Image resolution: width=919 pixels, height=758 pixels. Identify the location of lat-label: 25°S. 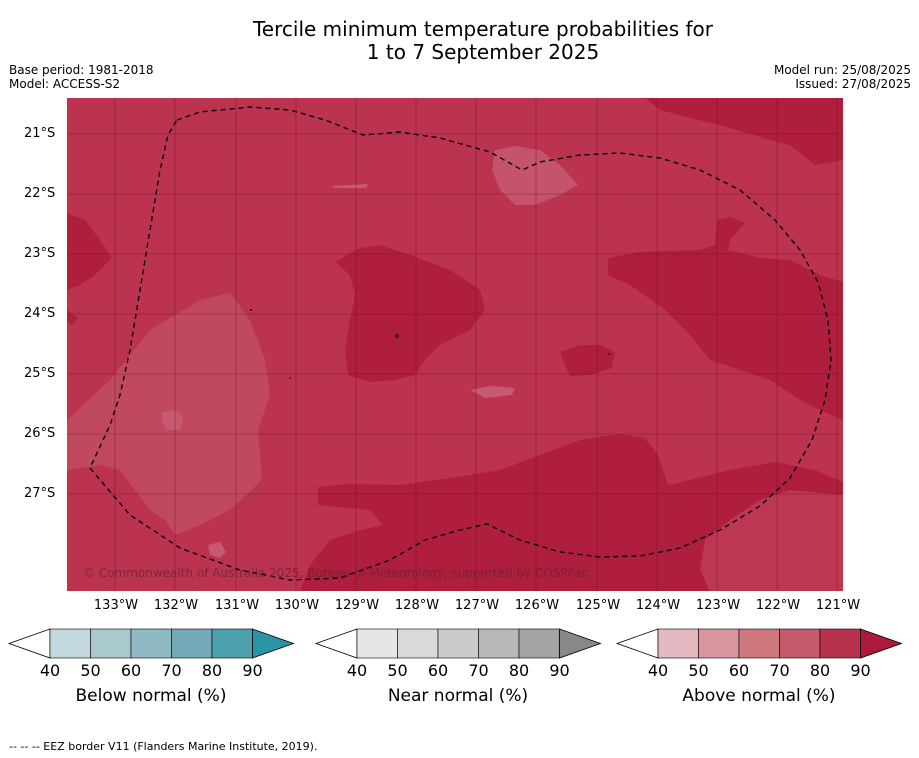
(40, 373).